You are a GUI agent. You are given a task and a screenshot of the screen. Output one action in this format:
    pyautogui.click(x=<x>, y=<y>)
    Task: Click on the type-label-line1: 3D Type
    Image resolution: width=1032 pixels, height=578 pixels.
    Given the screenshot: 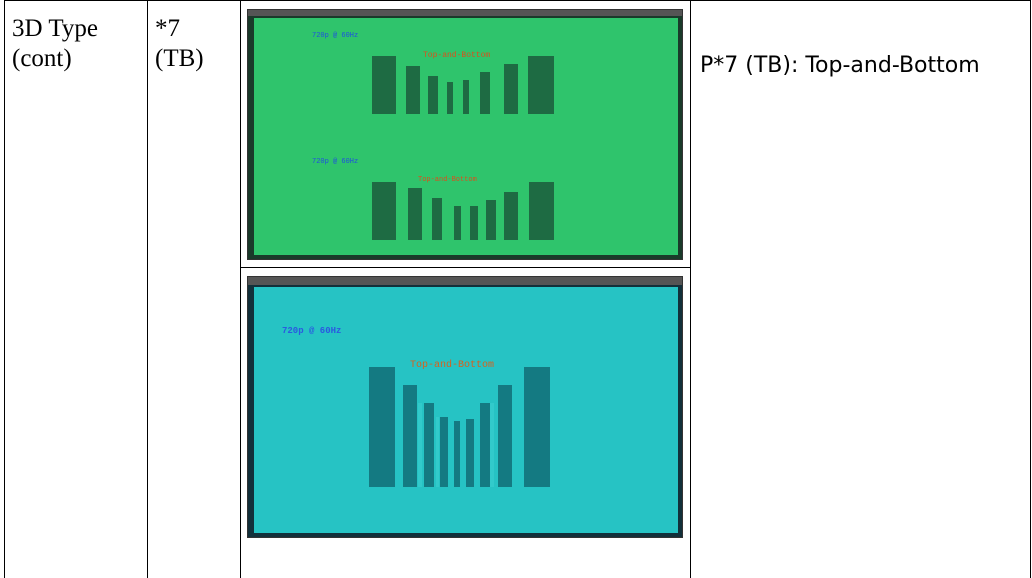 What is the action you would take?
    pyautogui.click(x=55, y=28)
    